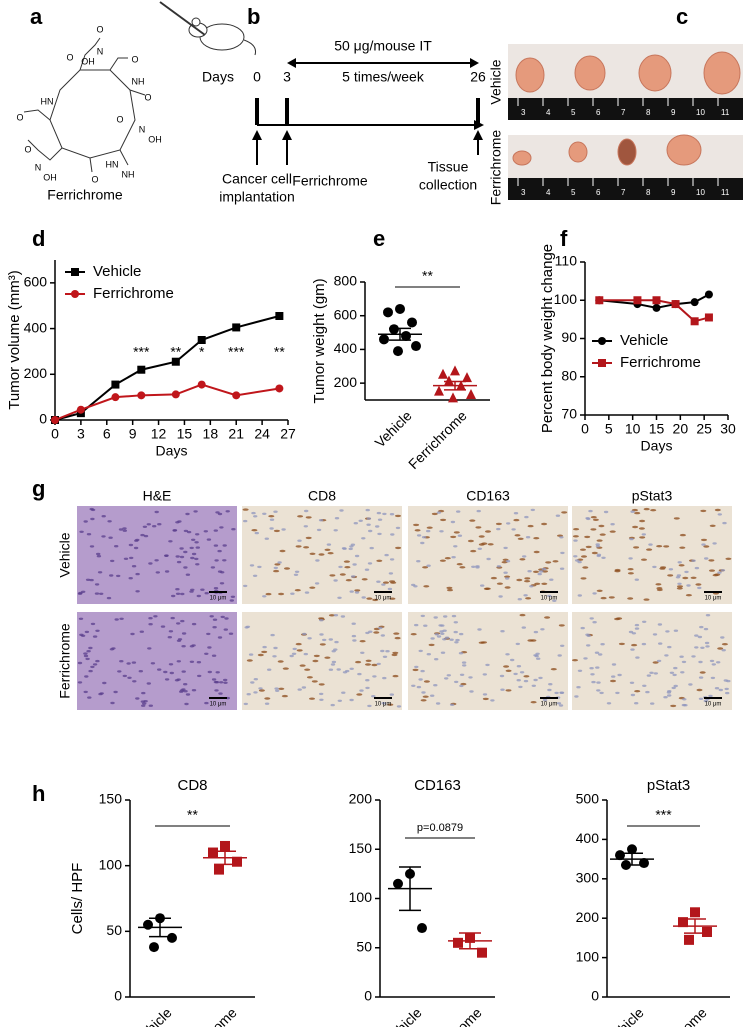 Image resolution: width=748 pixels, height=1027 pixels. What do you see at coordinates (392, 428) in the screenshot?
I see `x-tick-label: Vehicle` at bounding box center [392, 428].